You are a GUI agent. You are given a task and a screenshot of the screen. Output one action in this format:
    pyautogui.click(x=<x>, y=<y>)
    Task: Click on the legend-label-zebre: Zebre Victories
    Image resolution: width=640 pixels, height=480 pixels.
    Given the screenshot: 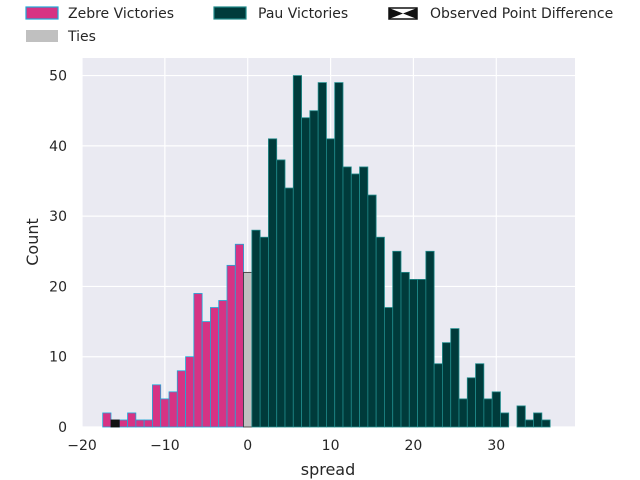 What is the action you would take?
    pyautogui.click(x=121, y=14)
    